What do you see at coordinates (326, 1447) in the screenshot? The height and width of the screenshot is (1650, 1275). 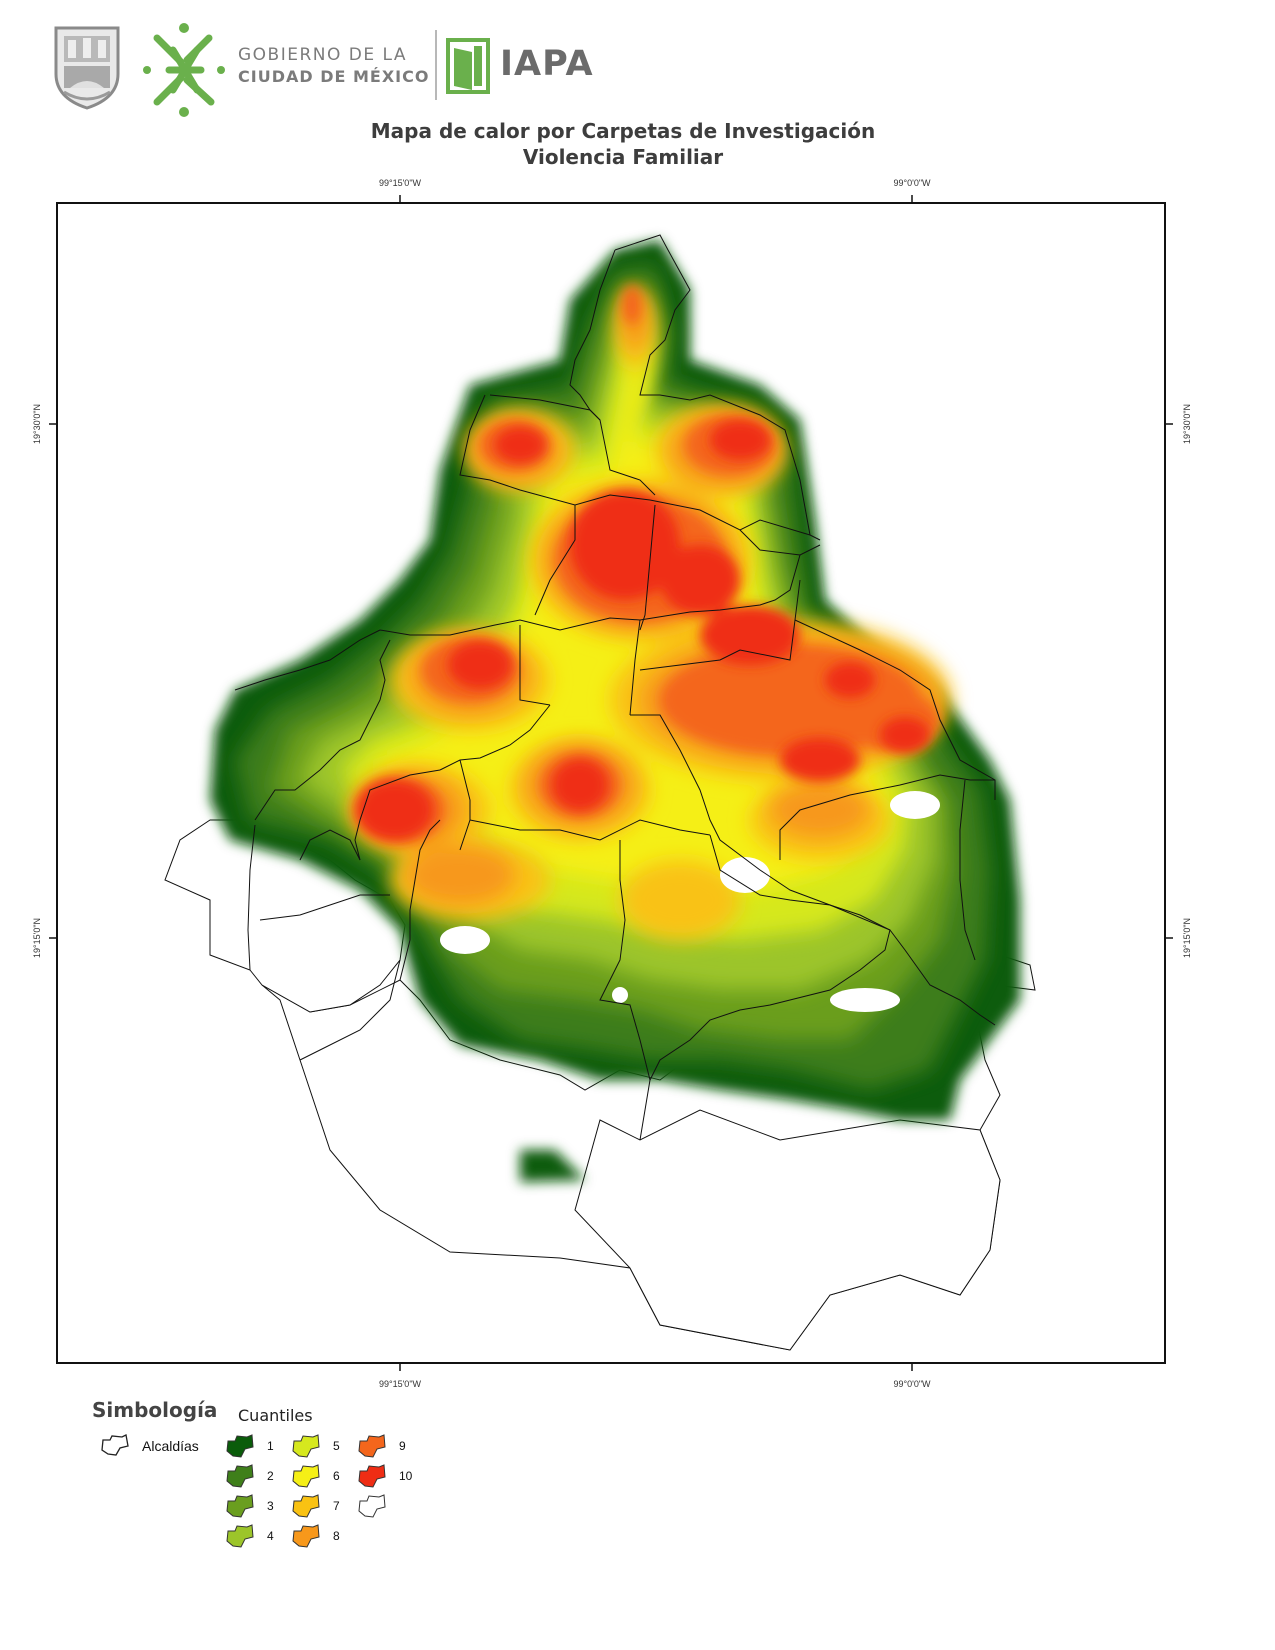 I see `legend-quantile-5: 5` at bounding box center [326, 1447].